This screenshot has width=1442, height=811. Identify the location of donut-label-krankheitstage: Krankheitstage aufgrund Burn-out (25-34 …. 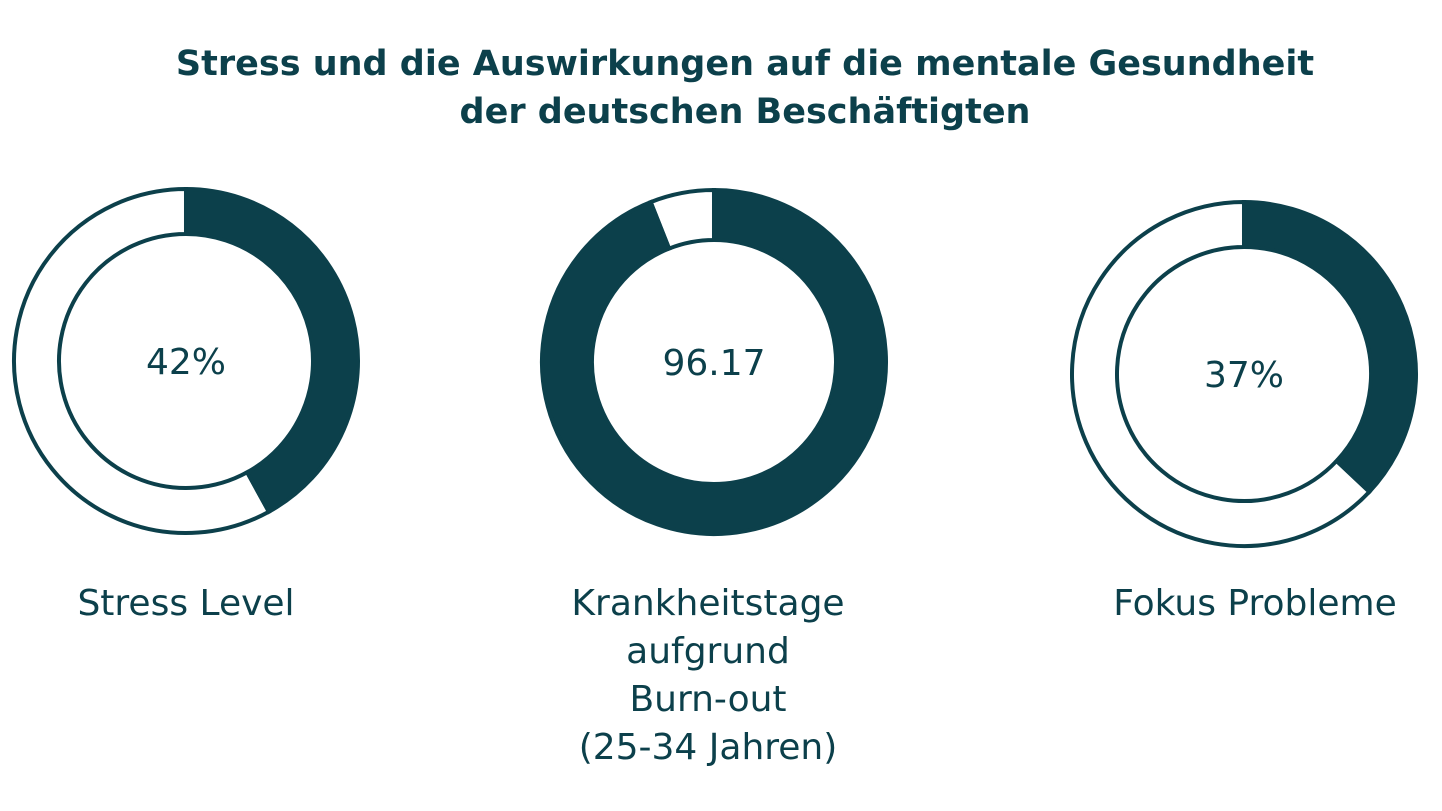
(708, 676).